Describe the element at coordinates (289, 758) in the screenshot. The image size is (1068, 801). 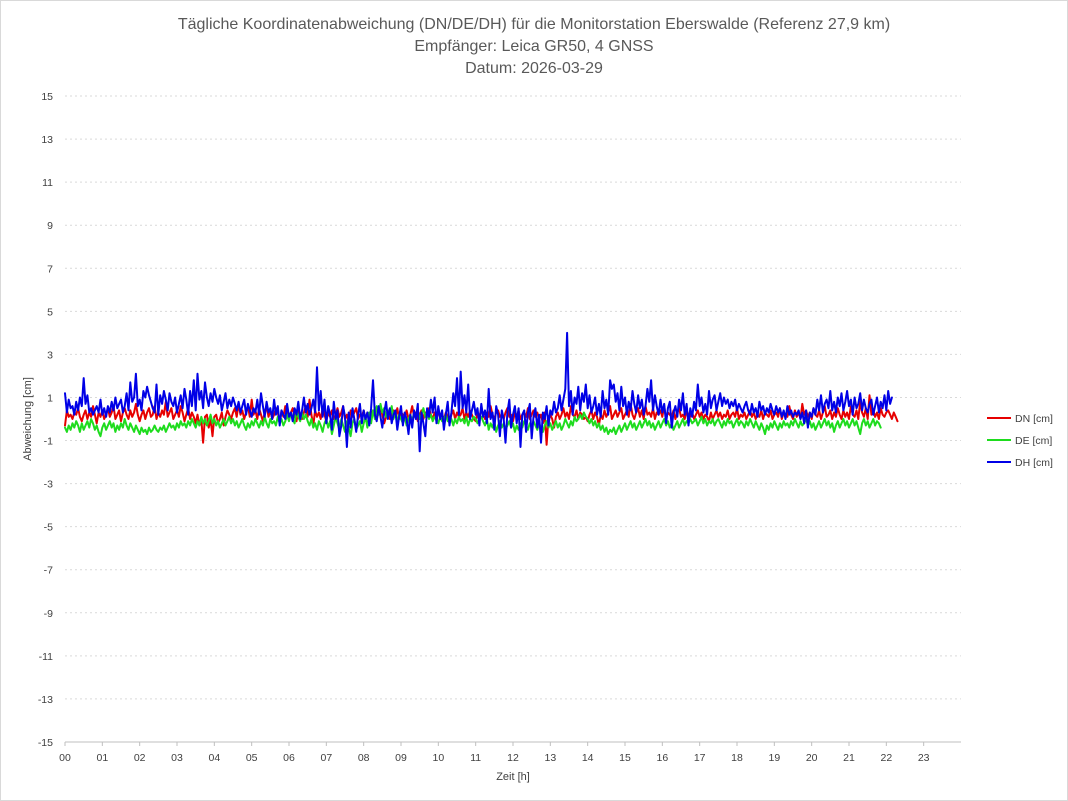
I see `x-tick-label: 06` at that location.